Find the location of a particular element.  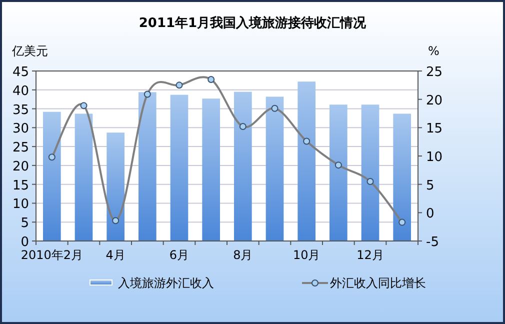

y2-tick-label: 15 is located at coordinates (434, 129).